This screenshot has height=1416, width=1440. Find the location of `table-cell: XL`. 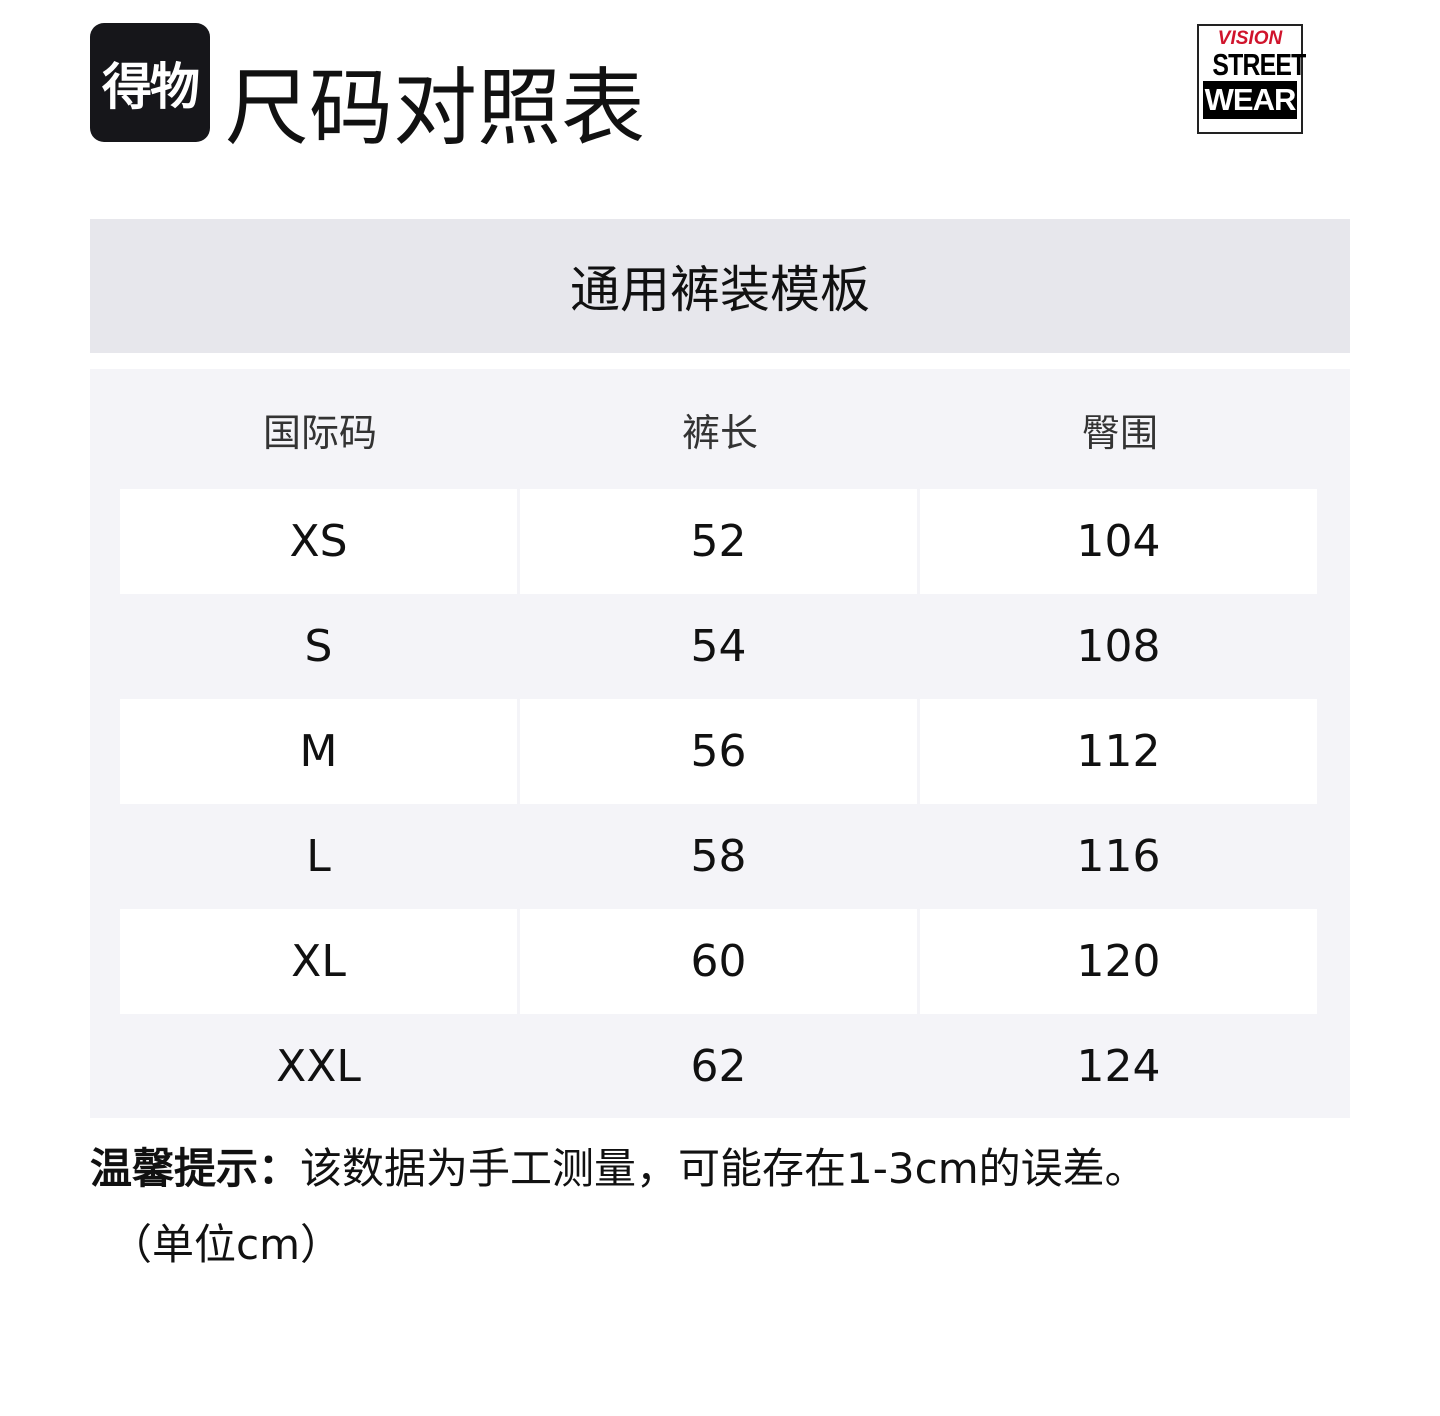

table-cell: XL is located at coordinates (318, 961).